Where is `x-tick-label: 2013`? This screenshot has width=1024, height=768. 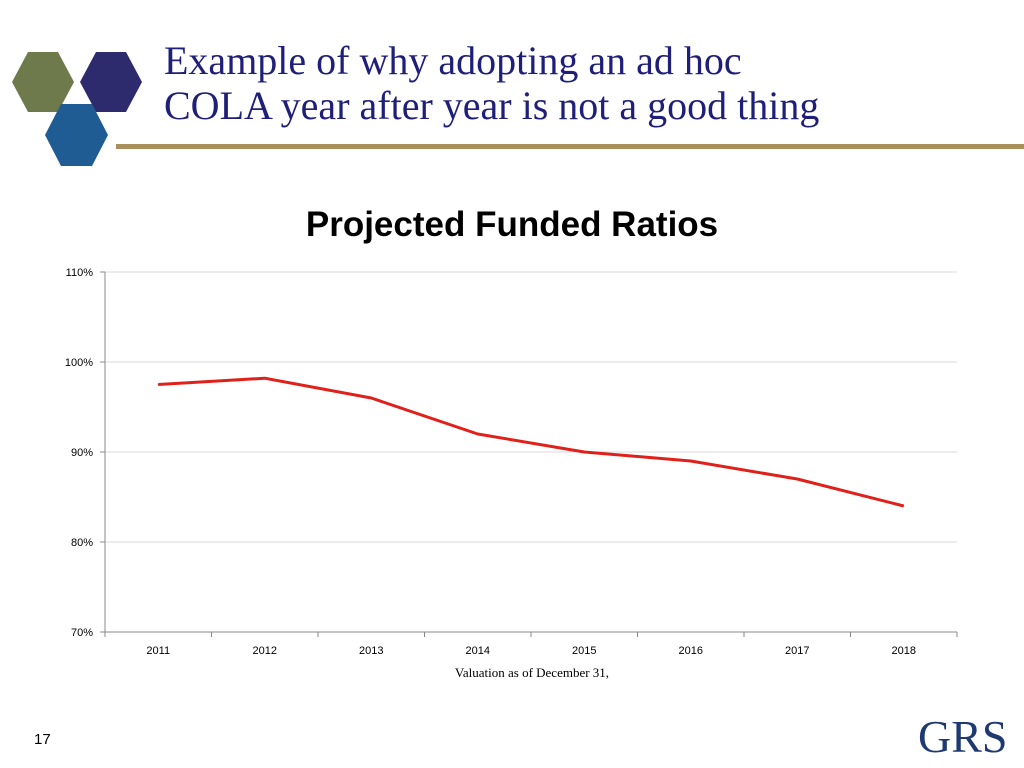
x-tick-label: 2013 is located at coordinates (371, 651).